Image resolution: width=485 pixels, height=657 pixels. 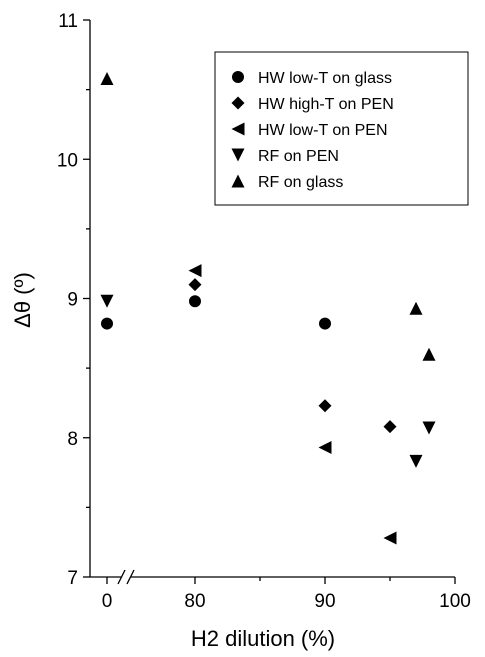 I want to click on y-tick-label: 9, so click(x=72, y=300).